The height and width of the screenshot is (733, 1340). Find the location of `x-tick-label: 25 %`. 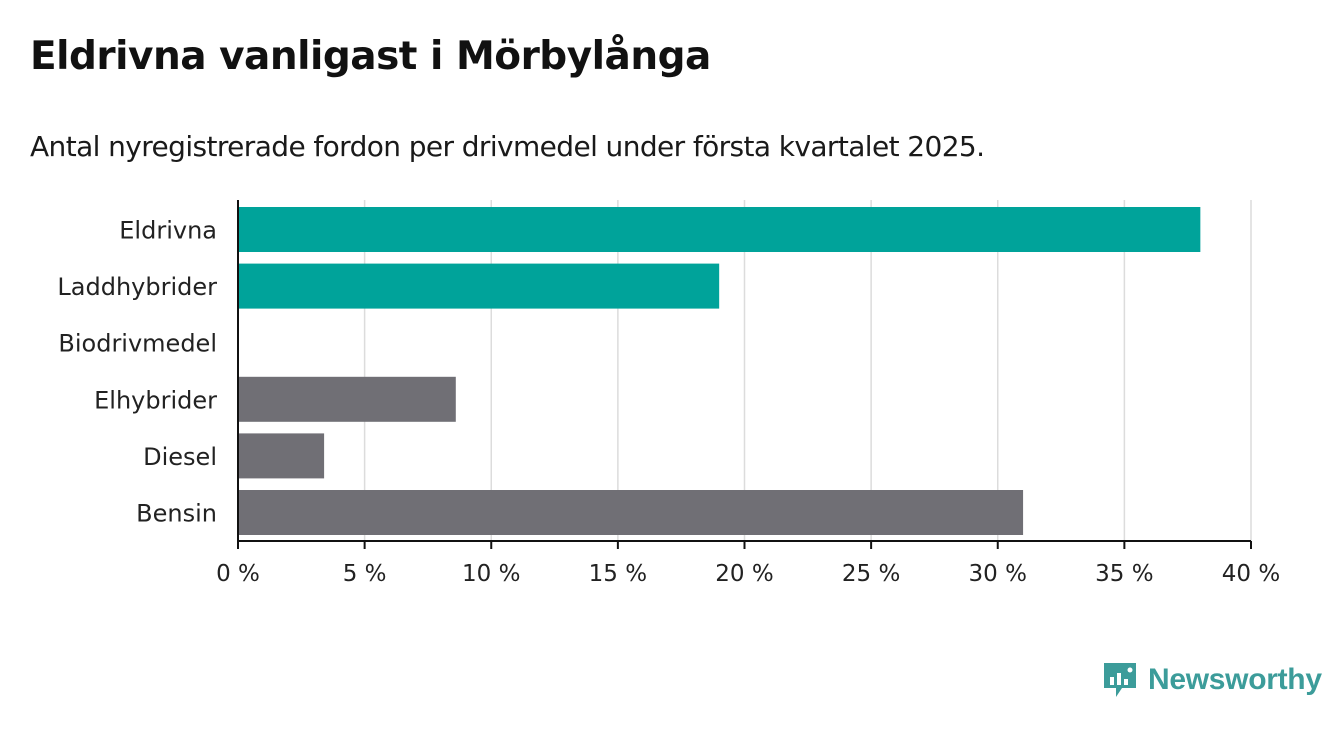

x-tick-label: 25 % is located at coordinates (871, 574).